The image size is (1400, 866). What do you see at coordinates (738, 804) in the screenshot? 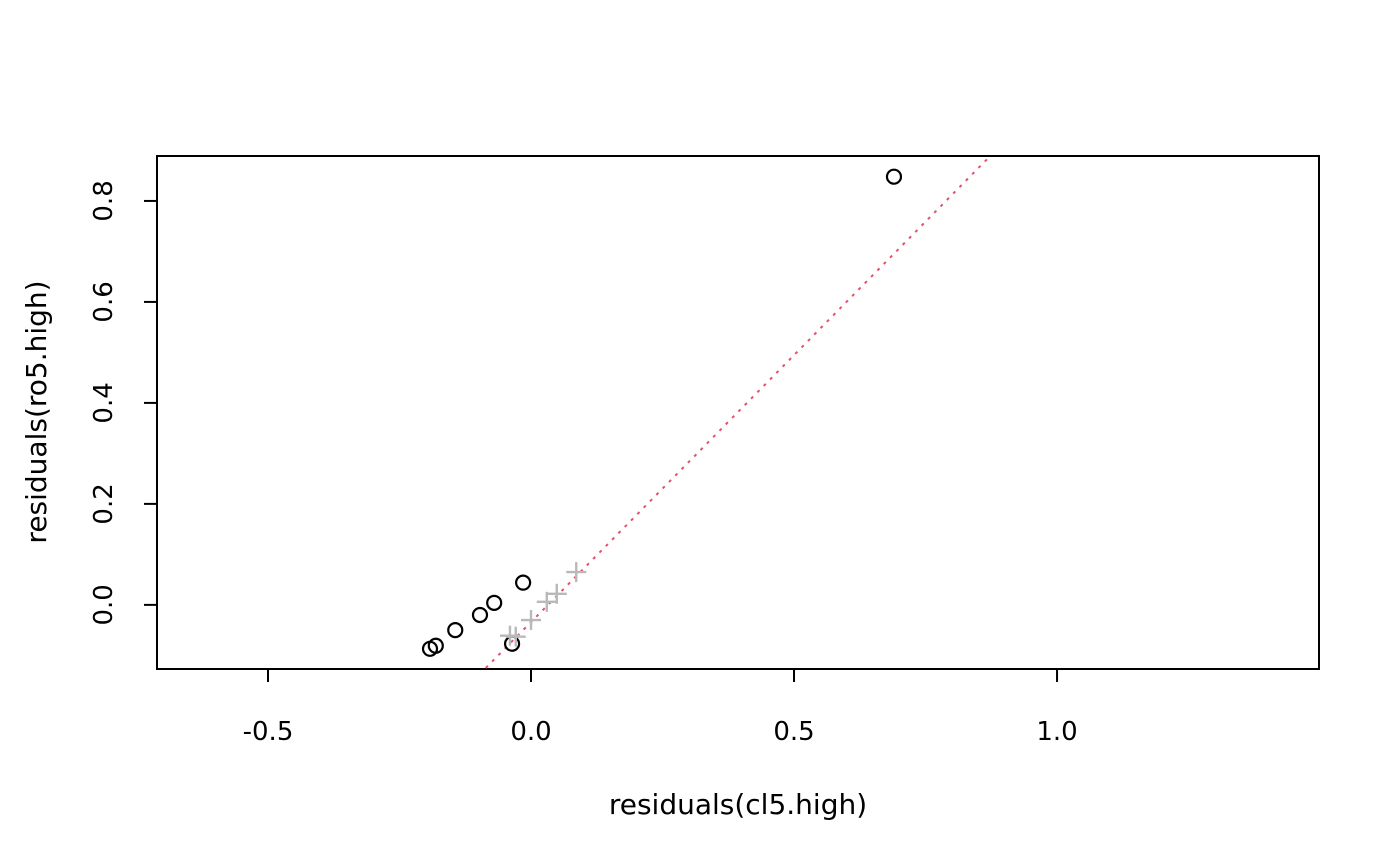
I see `x-axis-title: residuals(cl5.high)` at bounding box center [738, 804].